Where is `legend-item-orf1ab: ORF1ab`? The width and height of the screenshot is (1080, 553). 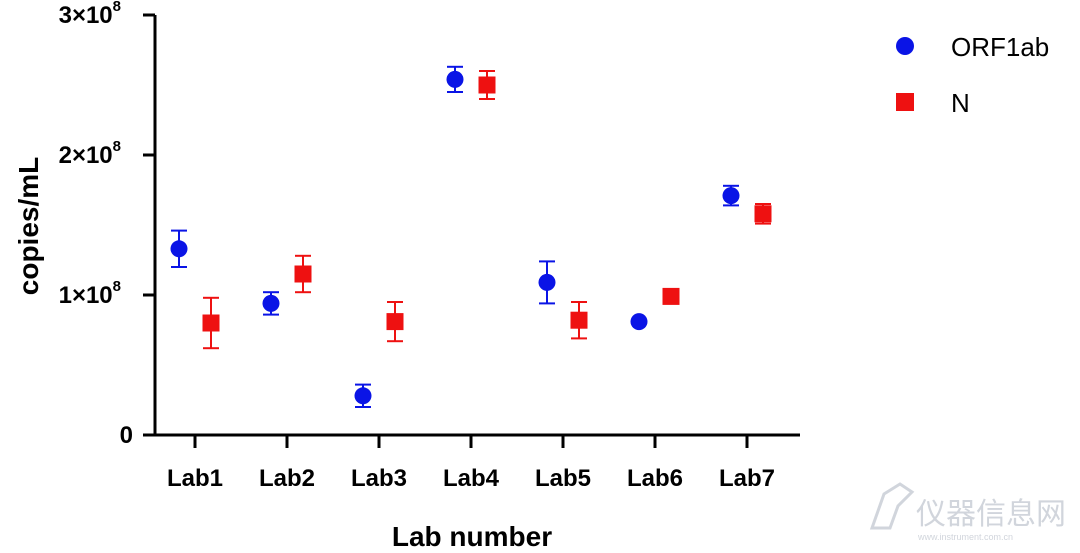
legend-item-orf1ab: ORF1ab is located at coordinates (972, 47).